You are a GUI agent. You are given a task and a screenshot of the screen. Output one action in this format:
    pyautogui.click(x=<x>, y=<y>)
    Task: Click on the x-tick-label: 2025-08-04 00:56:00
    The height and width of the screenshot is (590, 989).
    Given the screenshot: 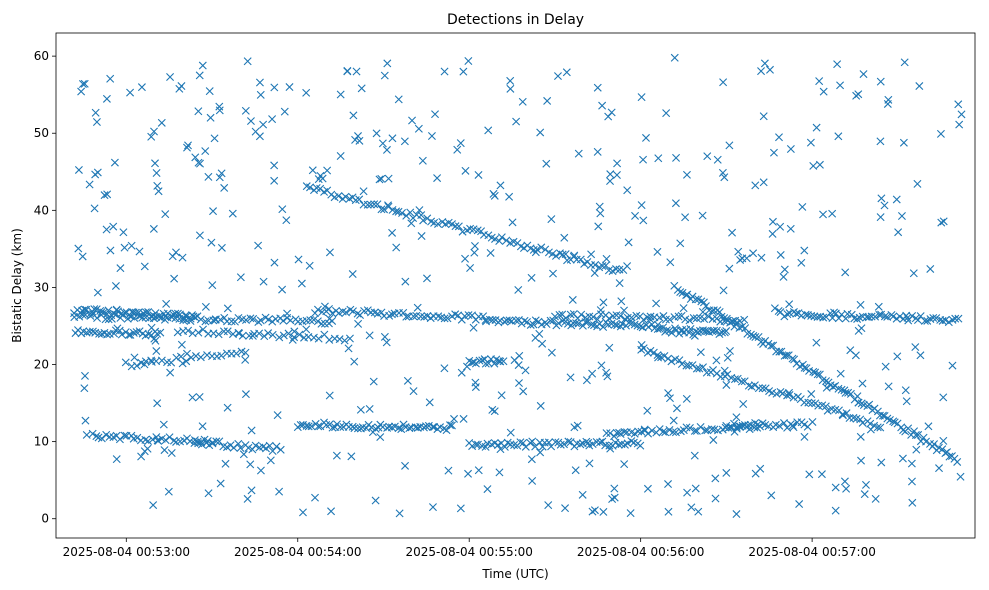 What is the action you would take?
    pyautogui.click(x=640, y=552)
    